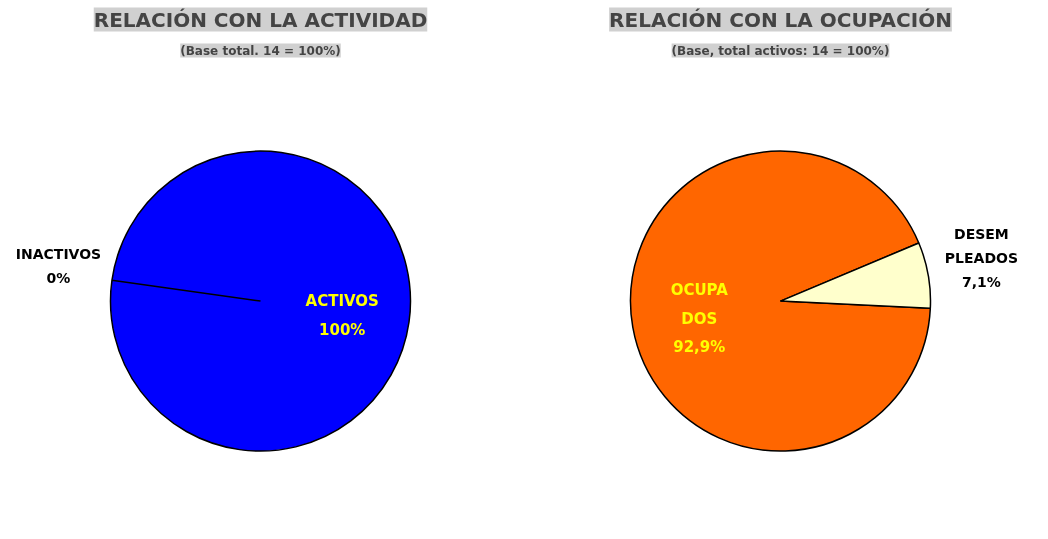  I want to click on chart-title: RELACIÓN CON LA ACTIVIDAD, so click(260, 19).